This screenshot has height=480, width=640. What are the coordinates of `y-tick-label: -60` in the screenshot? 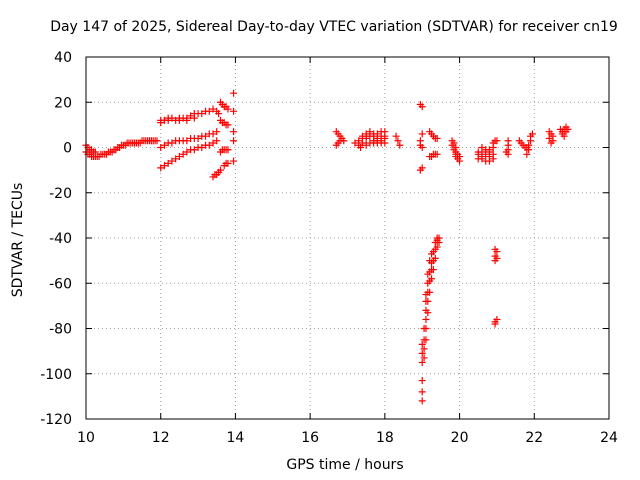 It's located at (60, 284).